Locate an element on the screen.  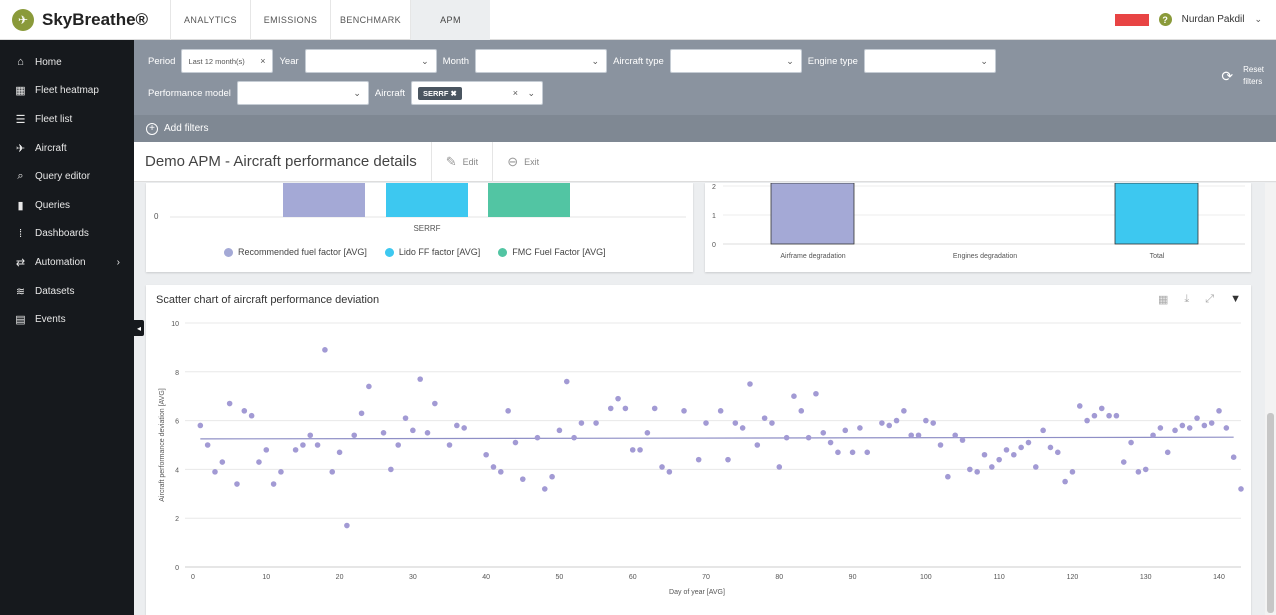
edit-button: ✎ Edit is located at coordinates (461, 161).